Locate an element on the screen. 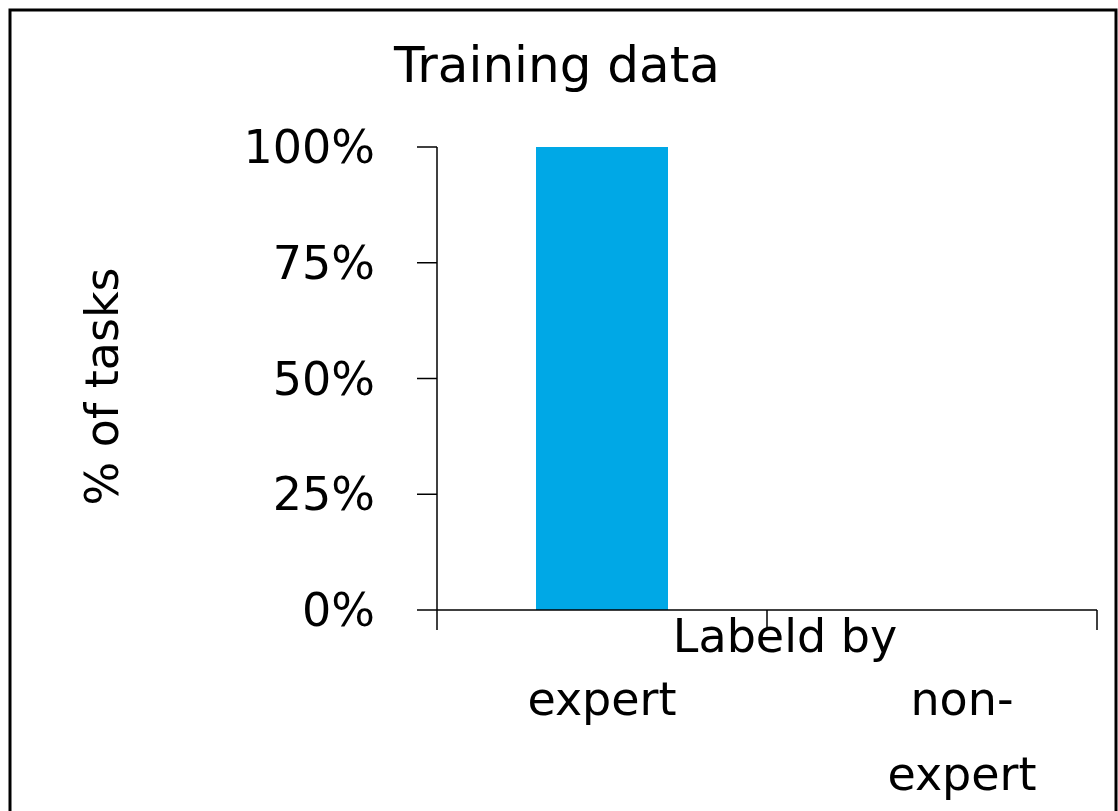 The height and width of the screenshot is (811, 1118). y-tick-label: 50% is located at coordinates (323, 378).